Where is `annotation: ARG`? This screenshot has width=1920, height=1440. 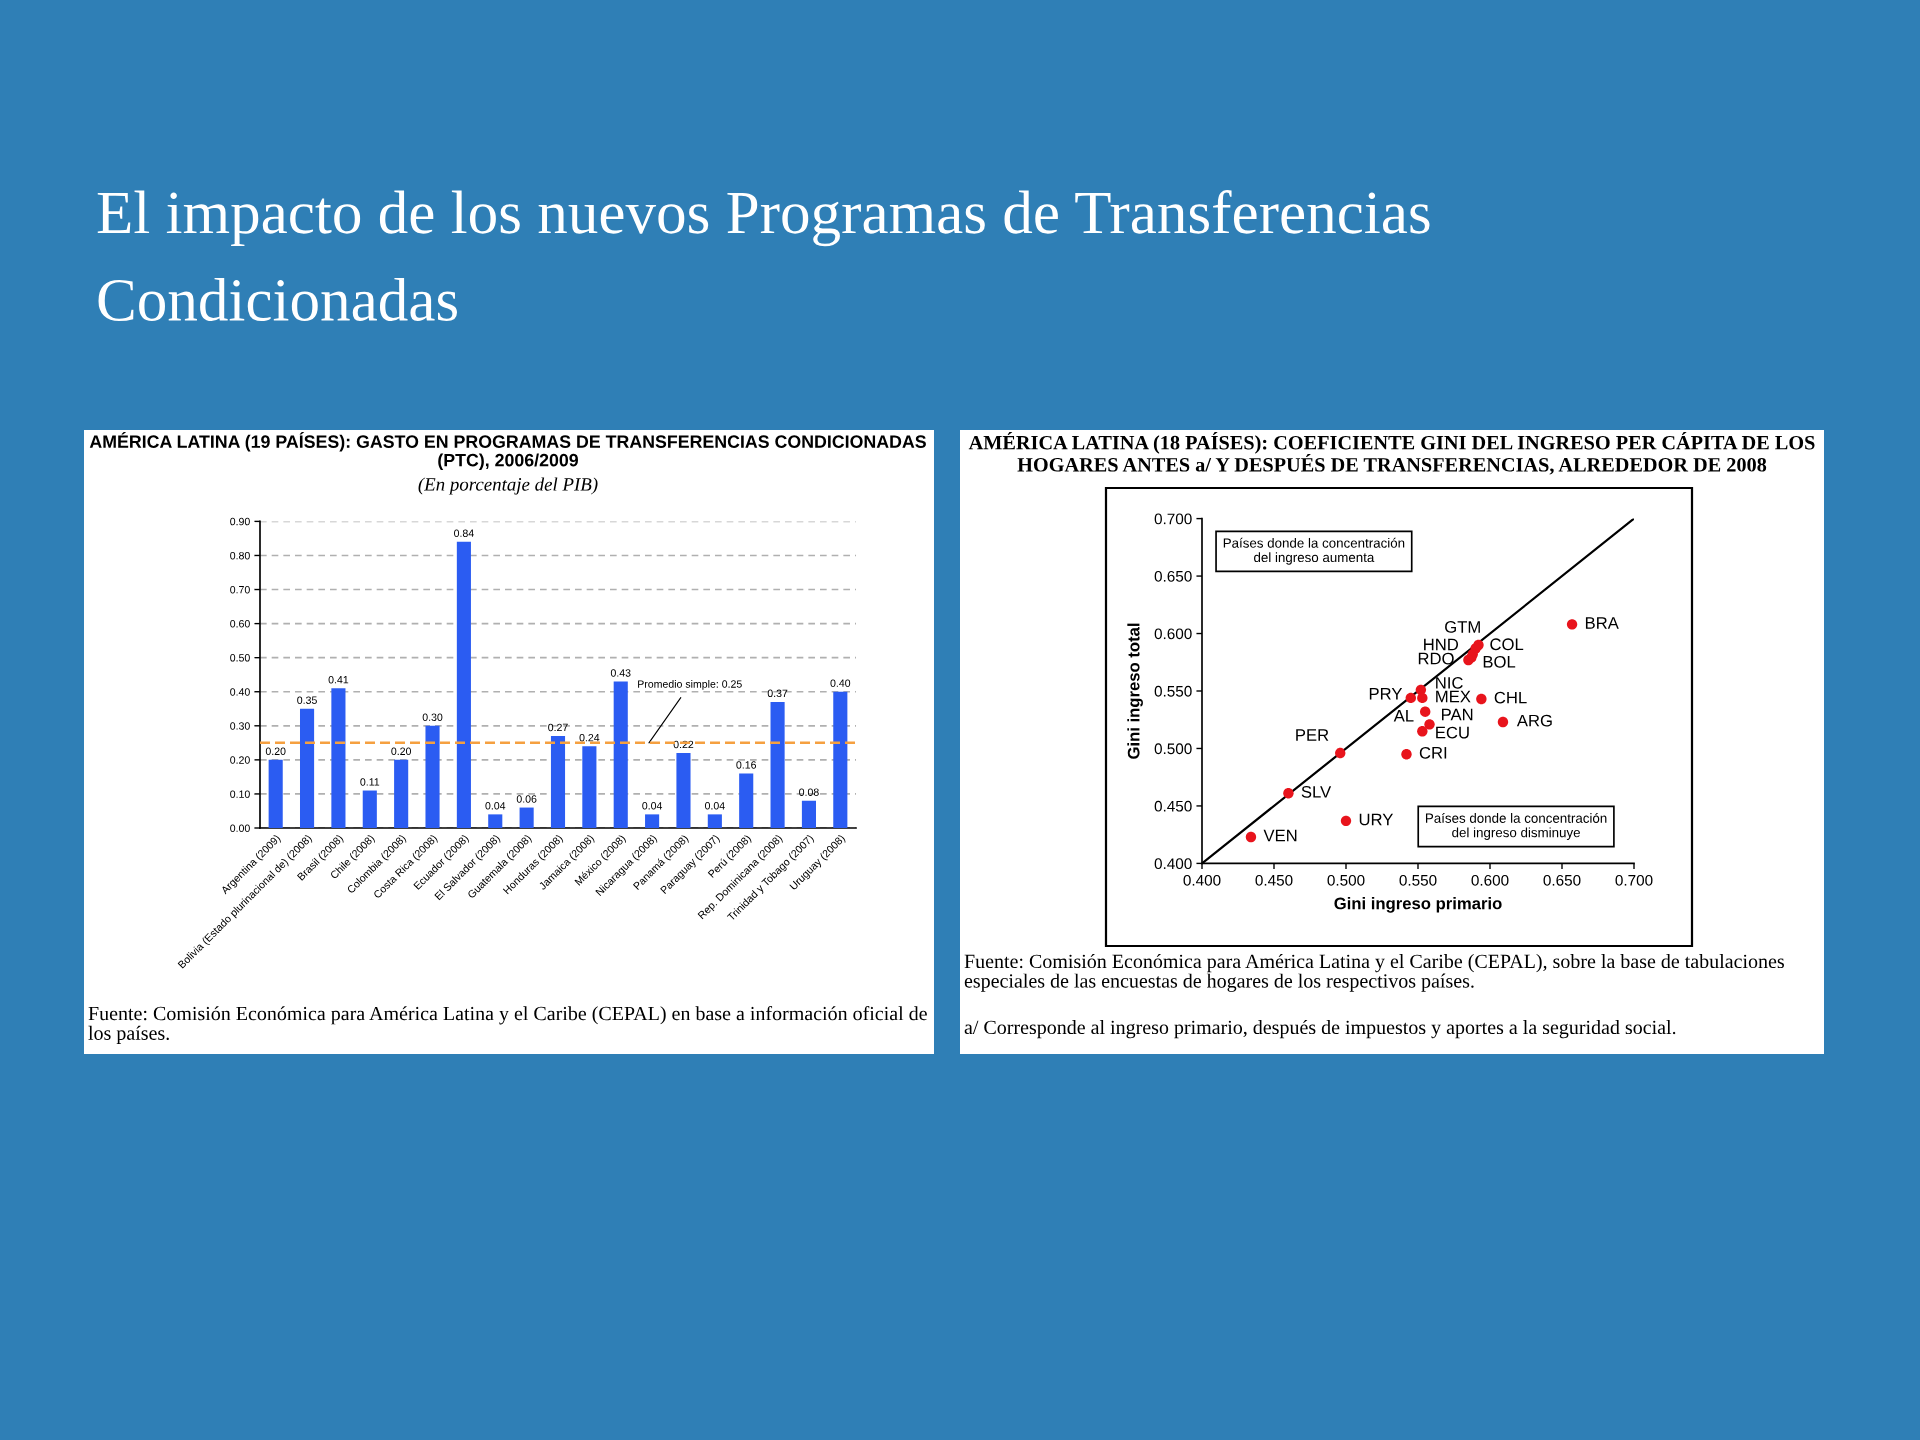
annotation: ARG is located at coordinates (1534, 720).